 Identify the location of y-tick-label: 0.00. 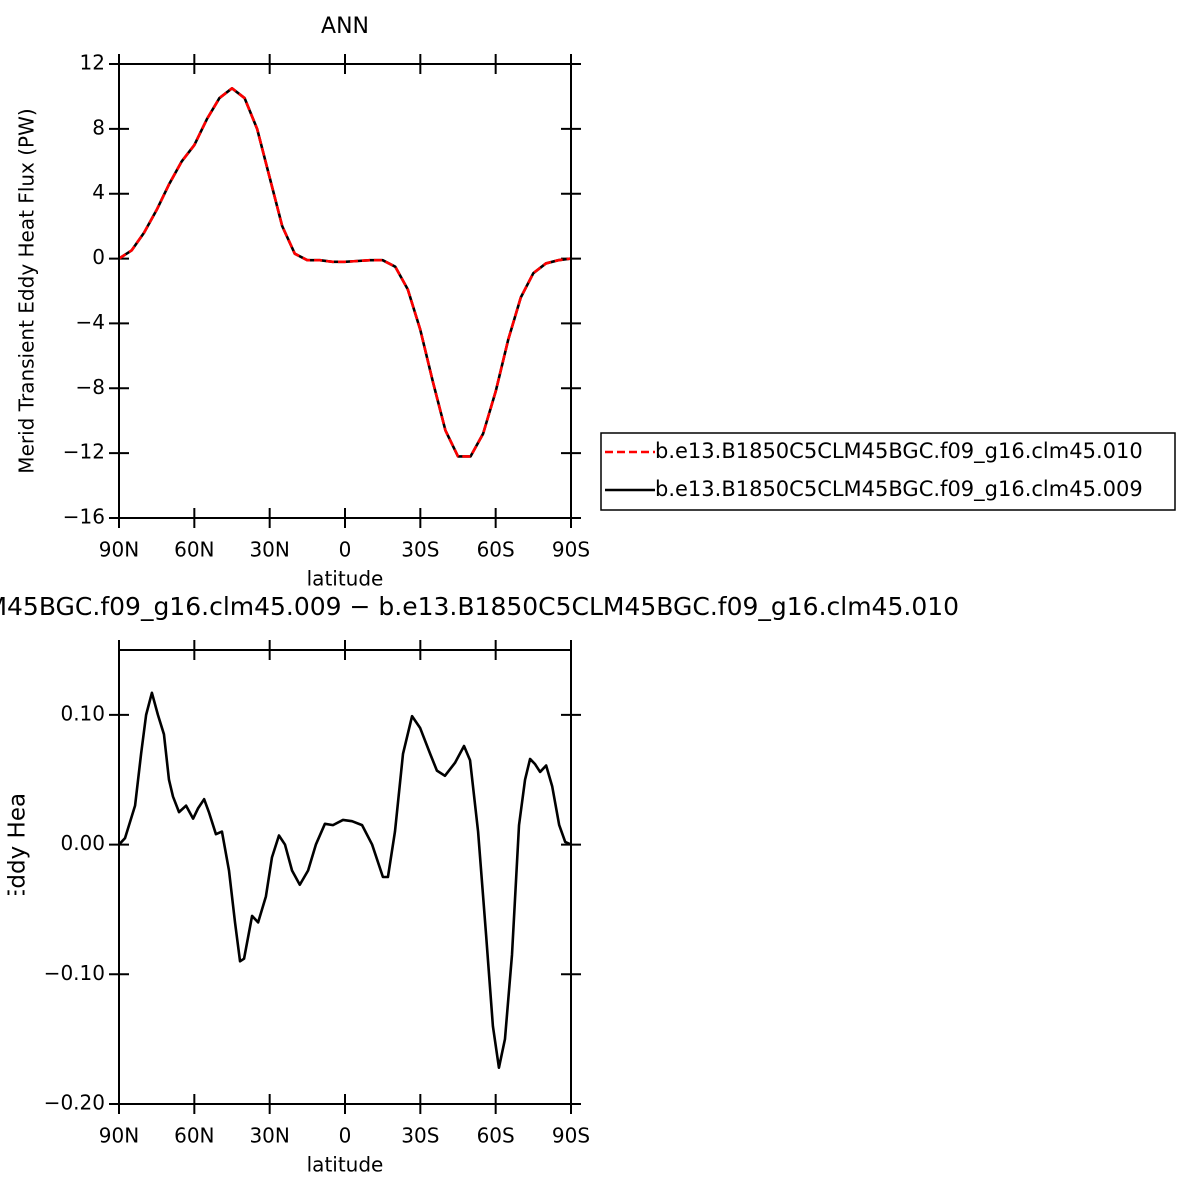
(82, 843).